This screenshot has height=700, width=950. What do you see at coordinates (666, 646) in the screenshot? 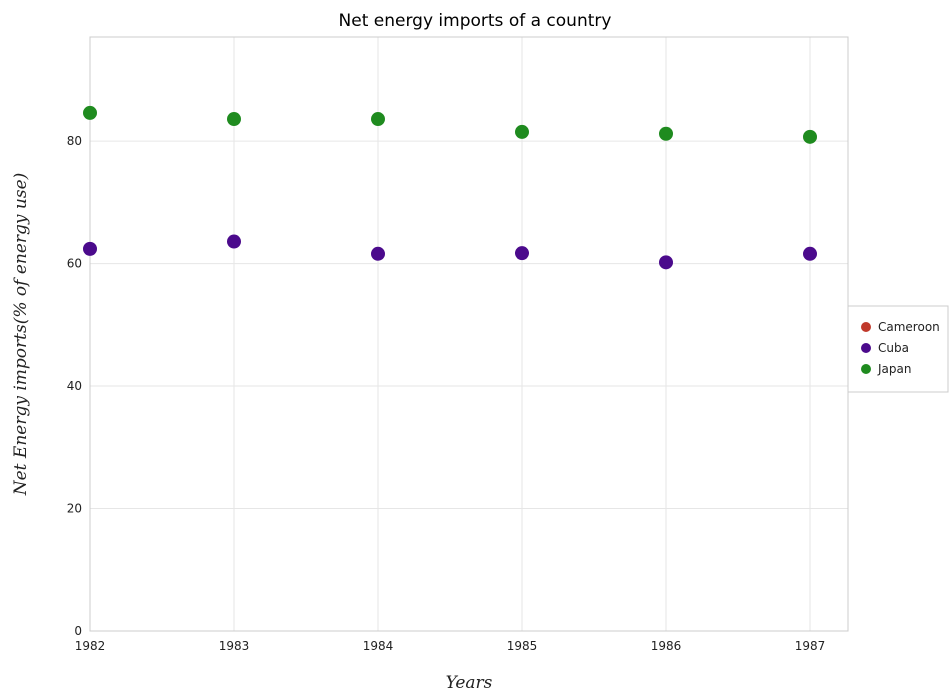
I see `x-tick-label: 1986` at bounding box center [666, 646].